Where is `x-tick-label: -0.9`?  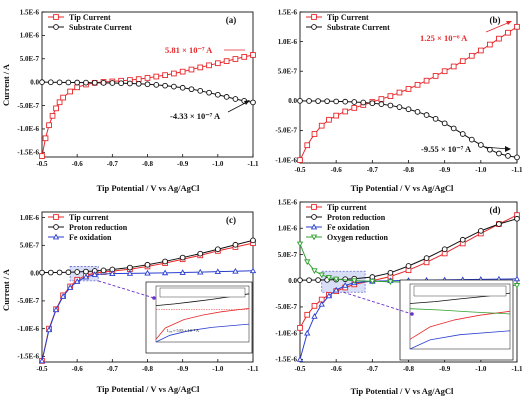
x-tick-label: -0.9 is located at coordinates (183, 369).